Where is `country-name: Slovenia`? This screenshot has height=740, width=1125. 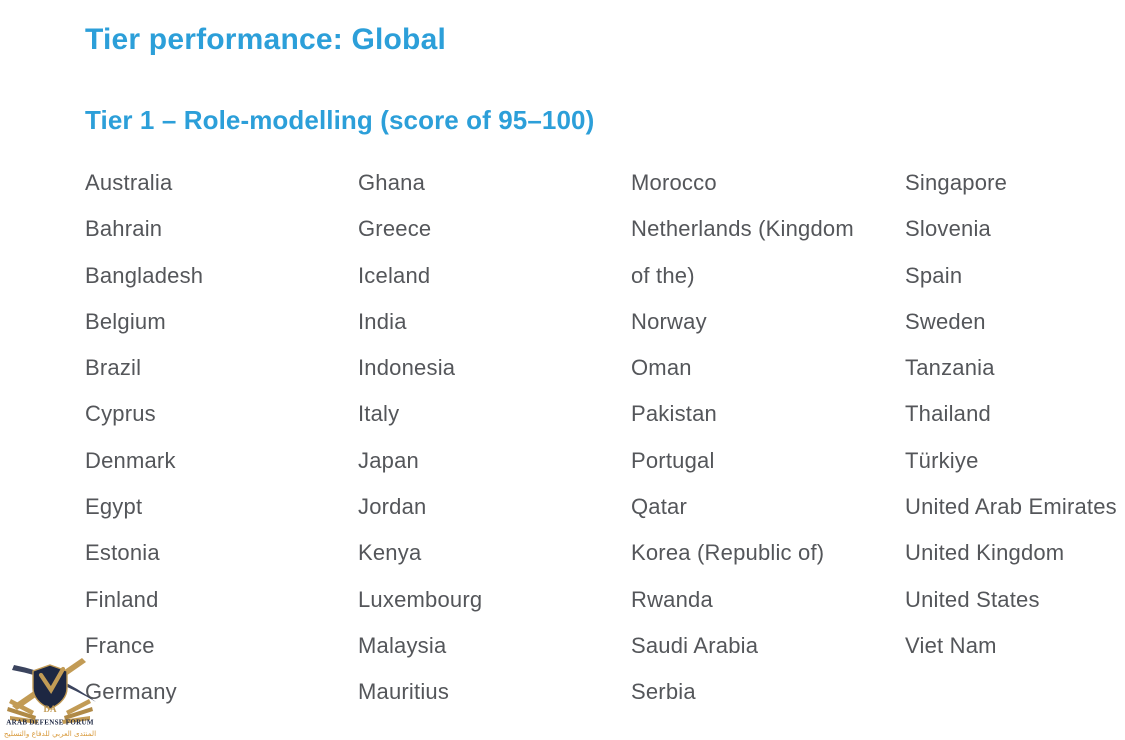 country-name: Slovenia is located at coordinates (948, 229).